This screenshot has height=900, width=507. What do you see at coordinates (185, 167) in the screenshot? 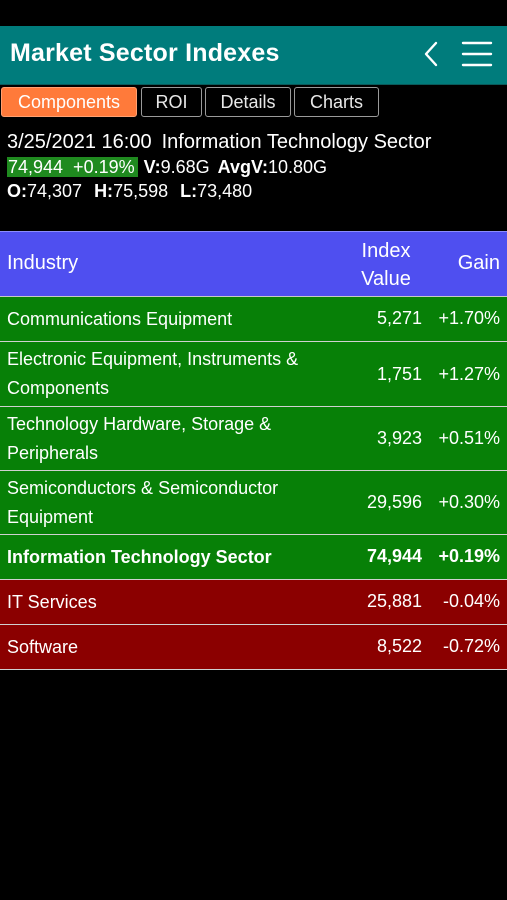
I see `volume-value: 9.68G` at bounding box center [185, 167].